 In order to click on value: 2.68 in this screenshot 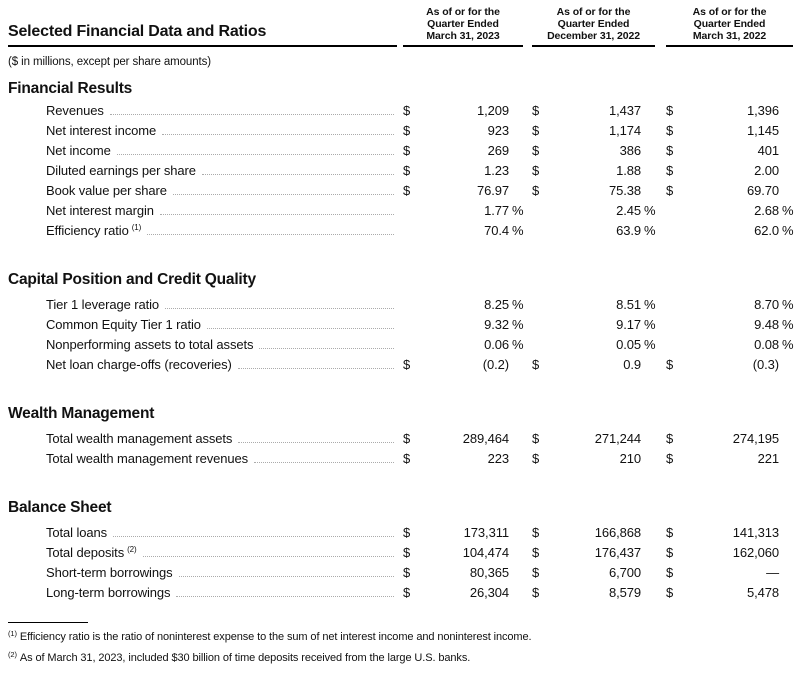, I will do `click(766, 210)`.